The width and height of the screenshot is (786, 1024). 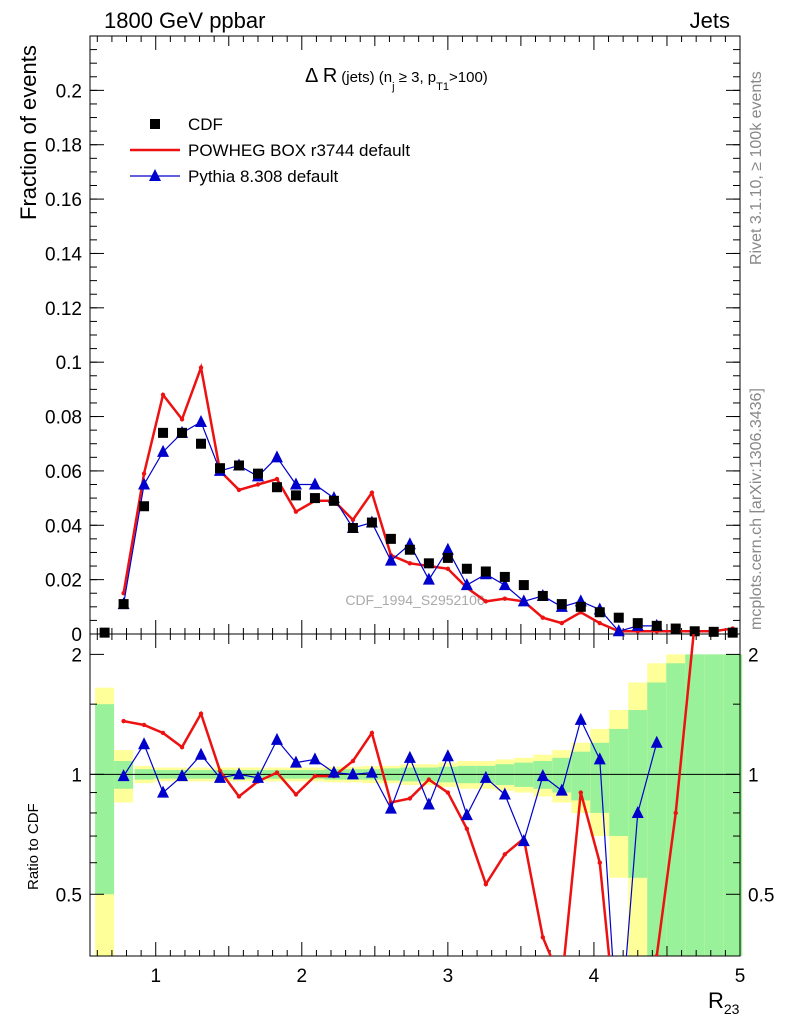 I want to click on x-tick-label: 4, so click(x=594, y=976).